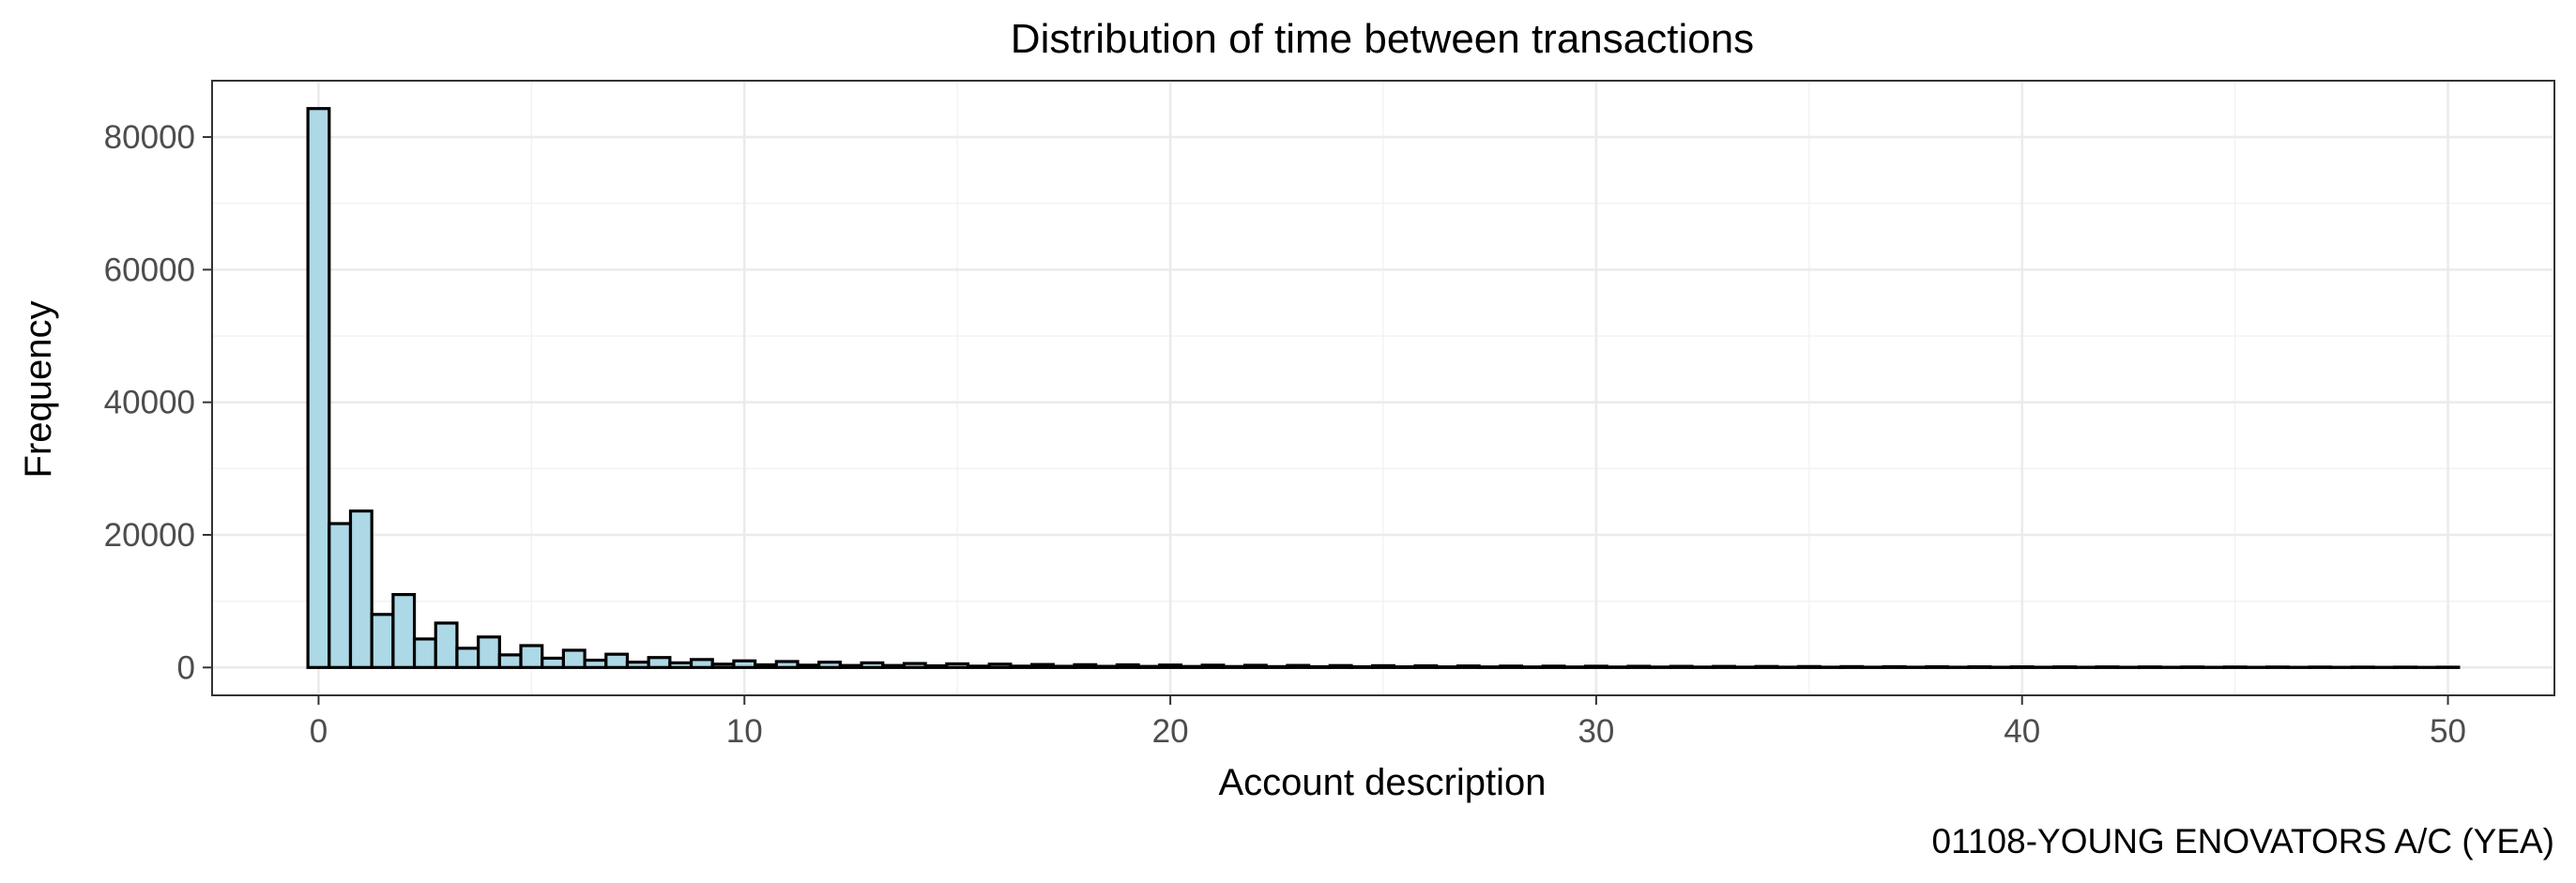 Image resolution: width=2576 pixels, height=883 pixels. I want to click on x-tick-label: 20, so click(1170, 731).